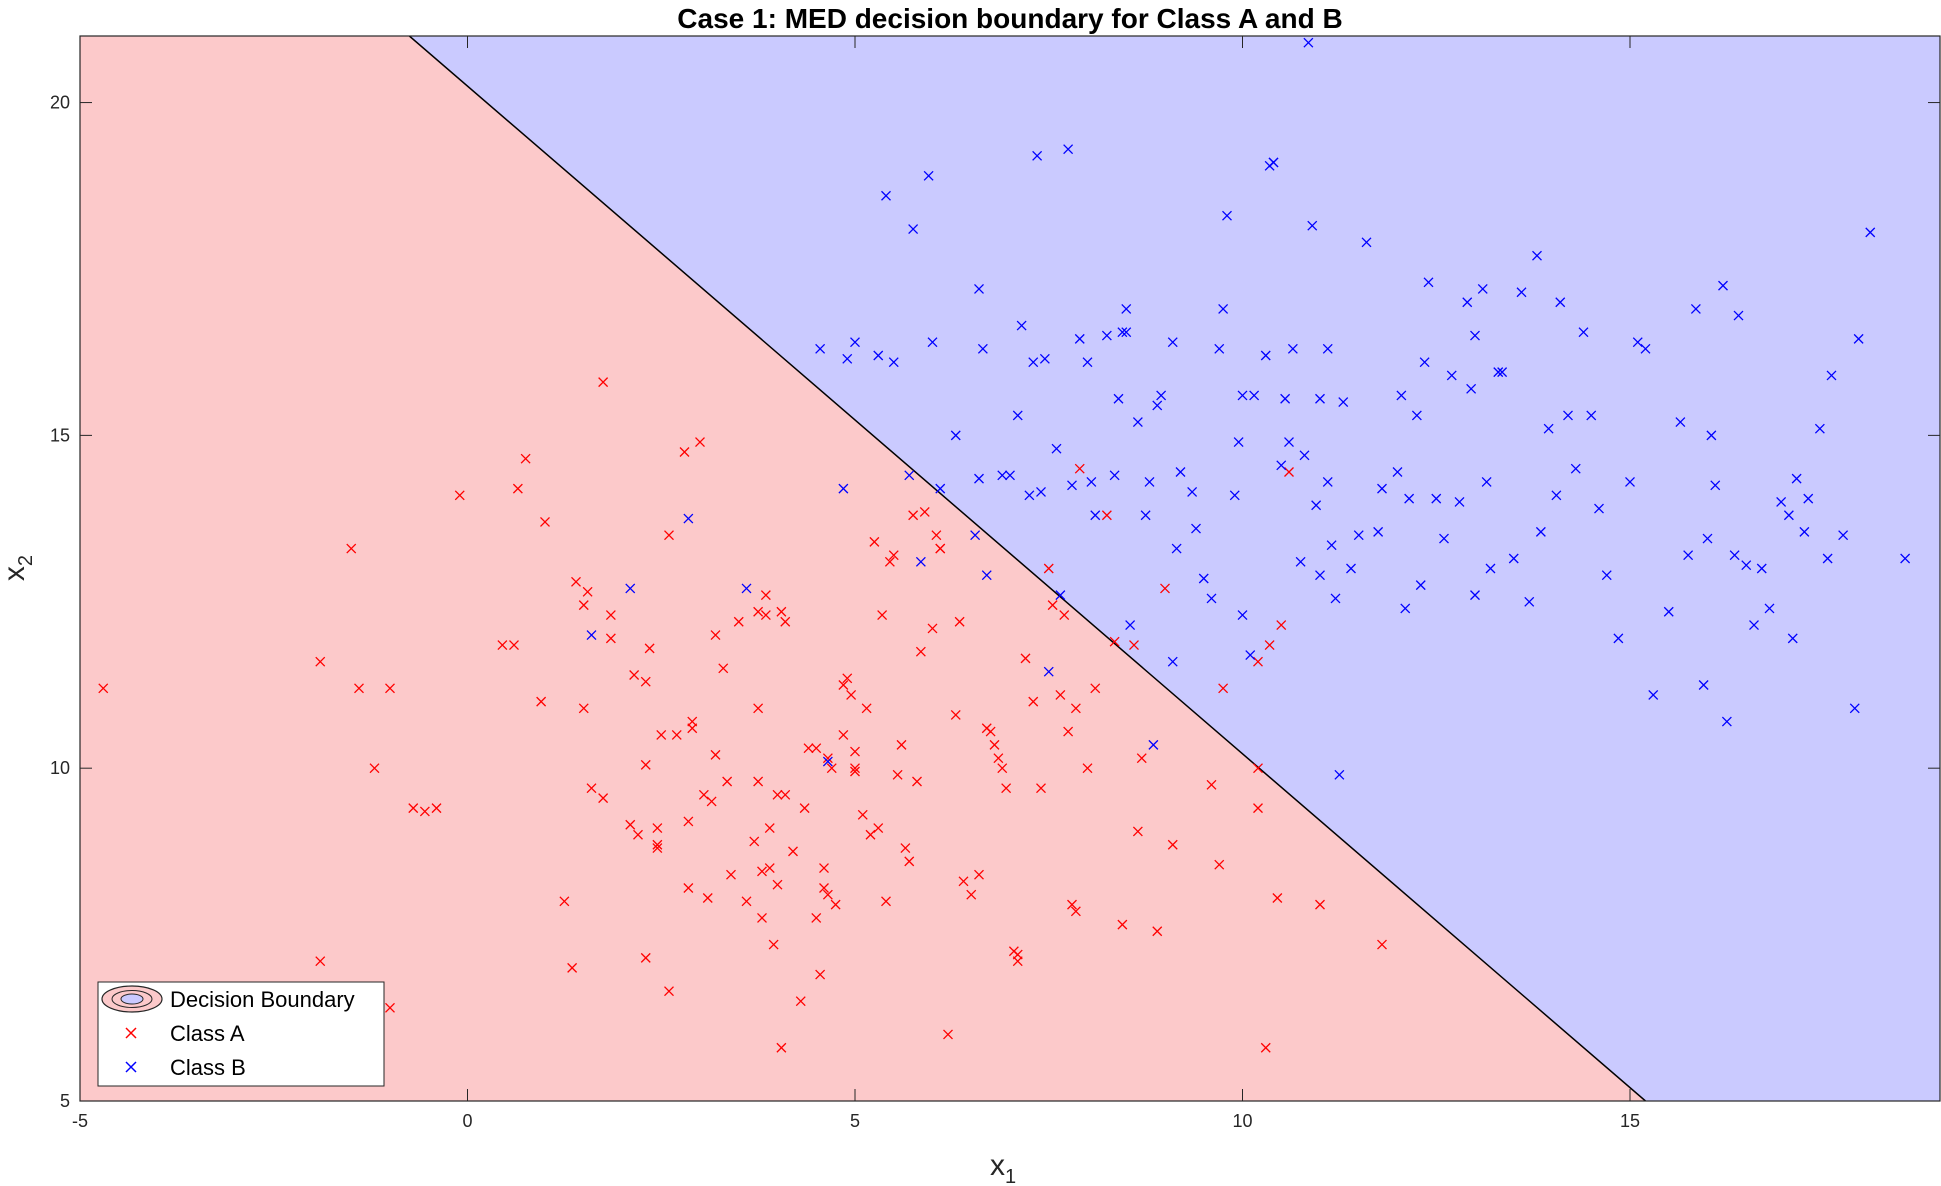 The width and height of the screenshot is (1941, 1186). I want to click on x-axis-label: x1, so click(1003, 1167).